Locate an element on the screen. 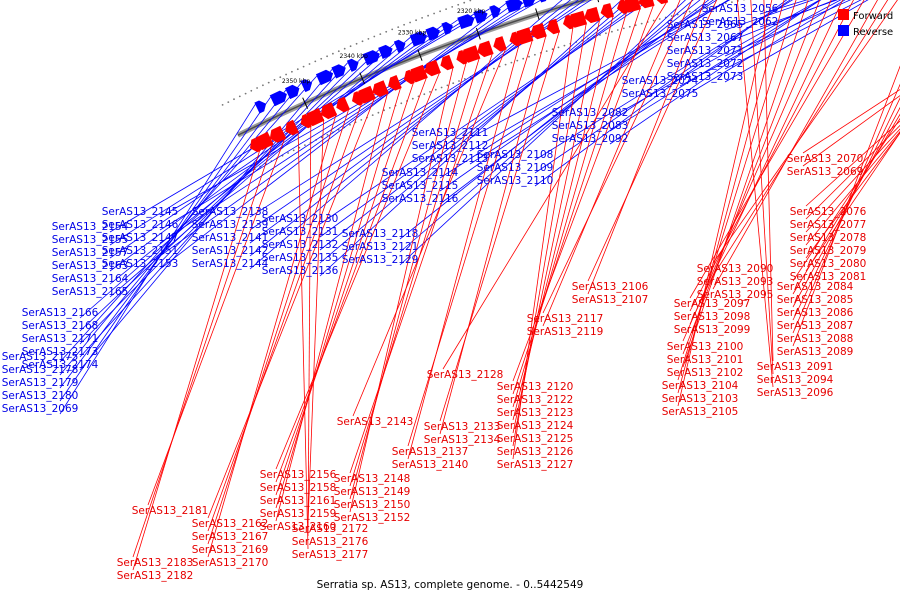  legend: Forward Reverse is located at coordinates (865, 23).